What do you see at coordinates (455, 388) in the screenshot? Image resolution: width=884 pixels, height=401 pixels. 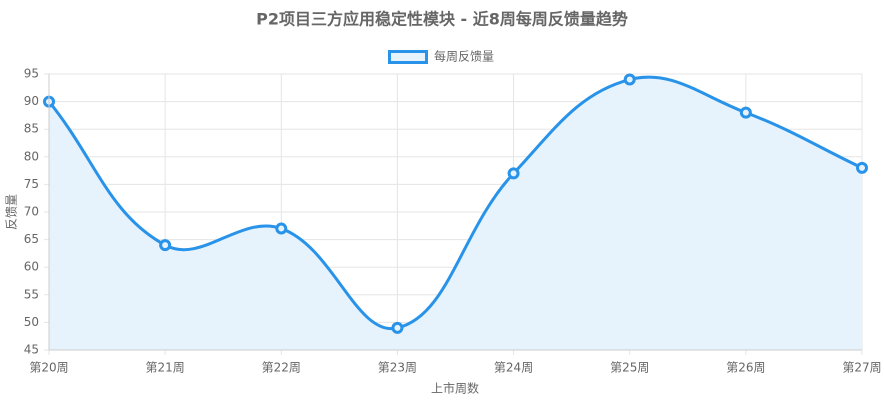 I see `x-axis-label: 上市周数` at bounding box center [455, 388].